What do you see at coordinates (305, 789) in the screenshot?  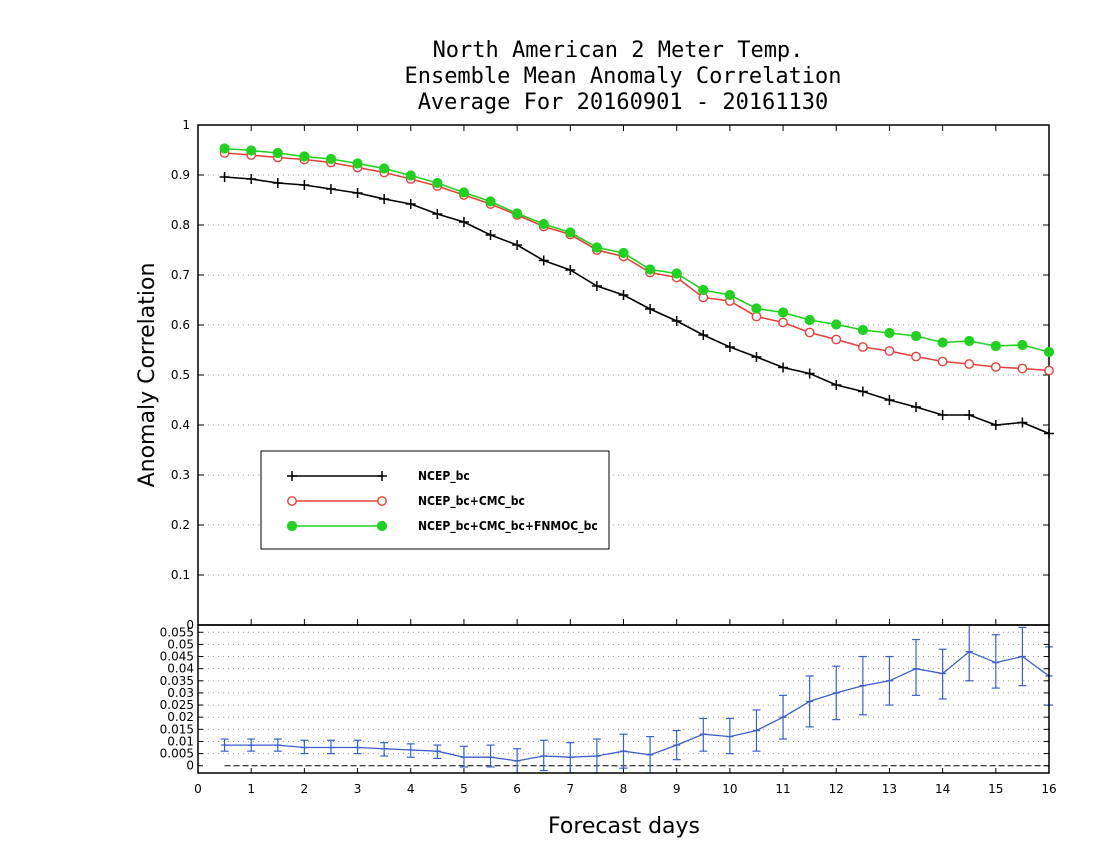 I see `x-tick-label: 2` at bounding box center [305, 789].